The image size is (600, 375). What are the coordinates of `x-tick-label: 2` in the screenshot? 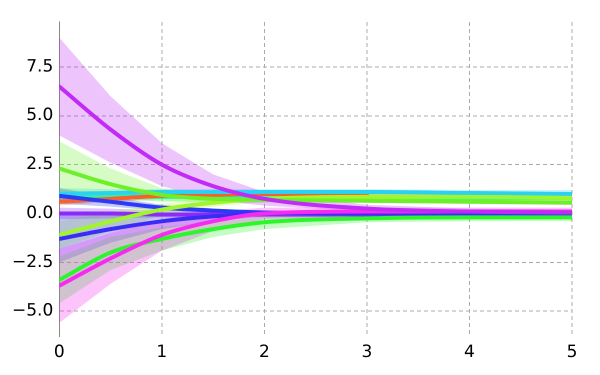 It's located at (264, 352).